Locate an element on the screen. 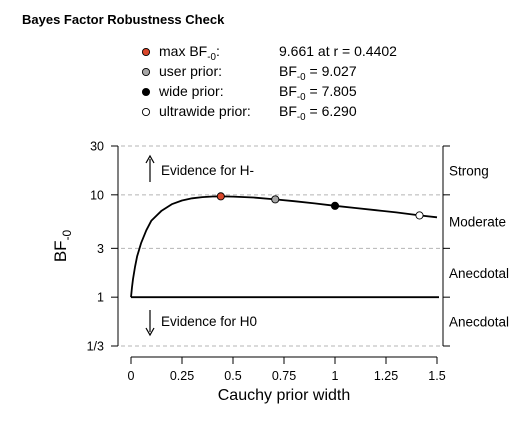  x-tick-label: 1 is located at coordinates (335, 376).